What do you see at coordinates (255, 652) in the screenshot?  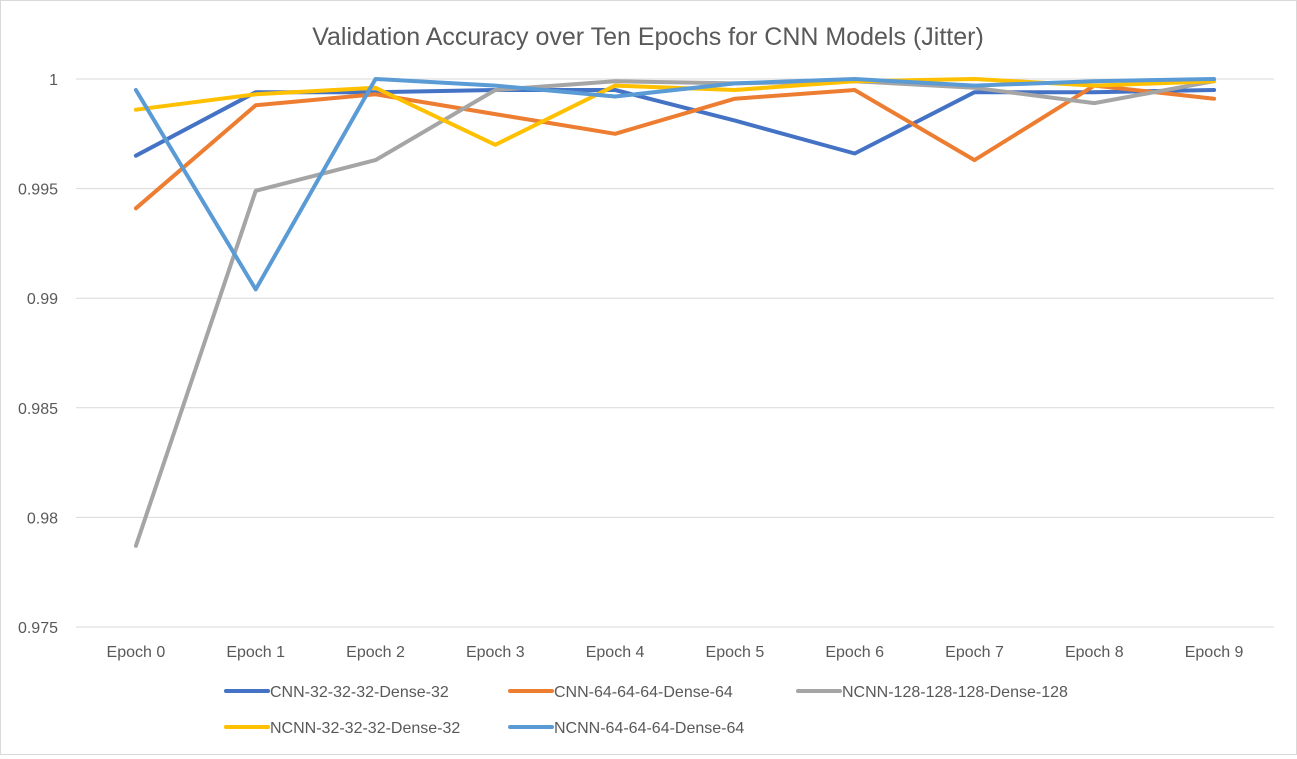 I see `x-tick-label: Epoch 1` at bounding box center [255, 652].